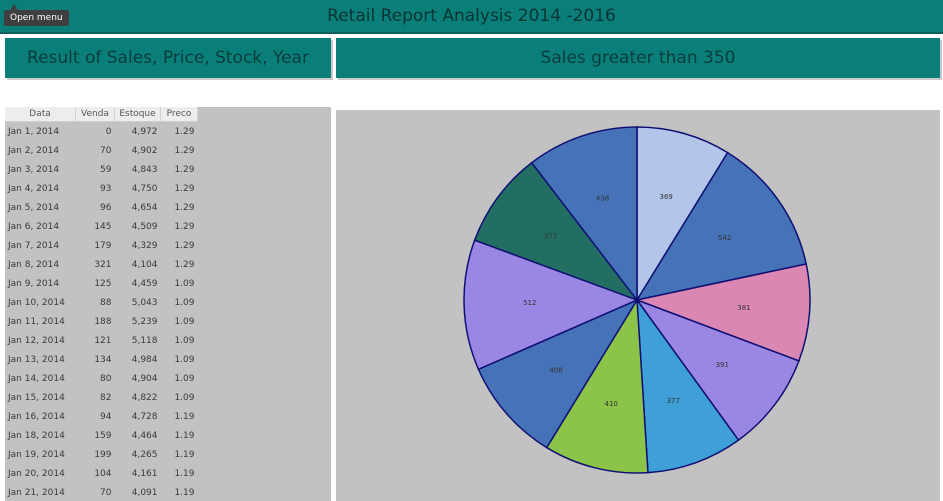 This screenshot has height=501, width=943. Describe the element at coordinates (34, 150) in the screenshot. I see `cell-data: Jan 2, 2014` at that location.